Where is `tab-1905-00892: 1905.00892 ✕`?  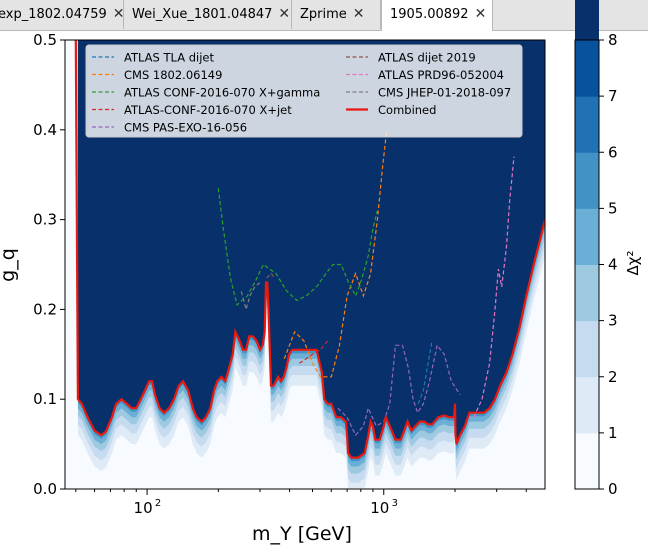 tab-1905-00892: 1905.00892 ✕ is located at coordinates (437, 15).